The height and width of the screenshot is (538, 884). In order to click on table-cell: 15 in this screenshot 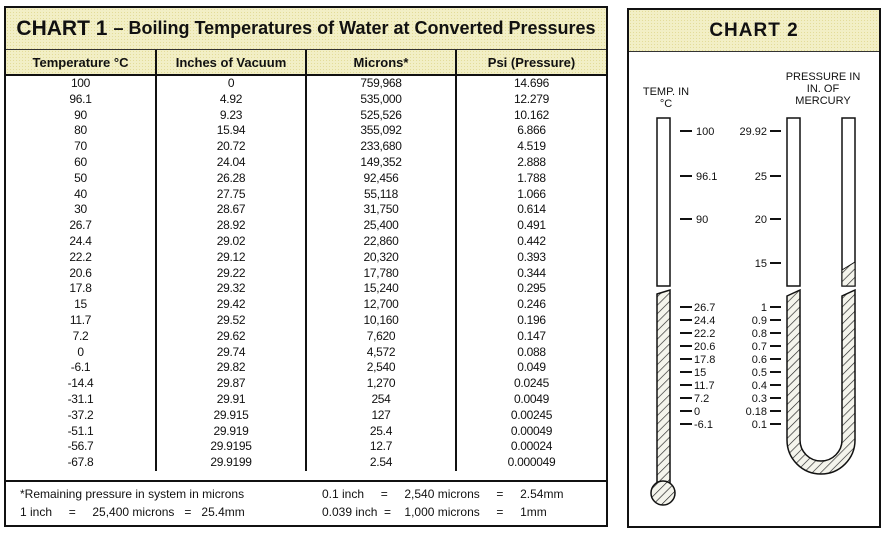, I will do `click(80, 304)`.